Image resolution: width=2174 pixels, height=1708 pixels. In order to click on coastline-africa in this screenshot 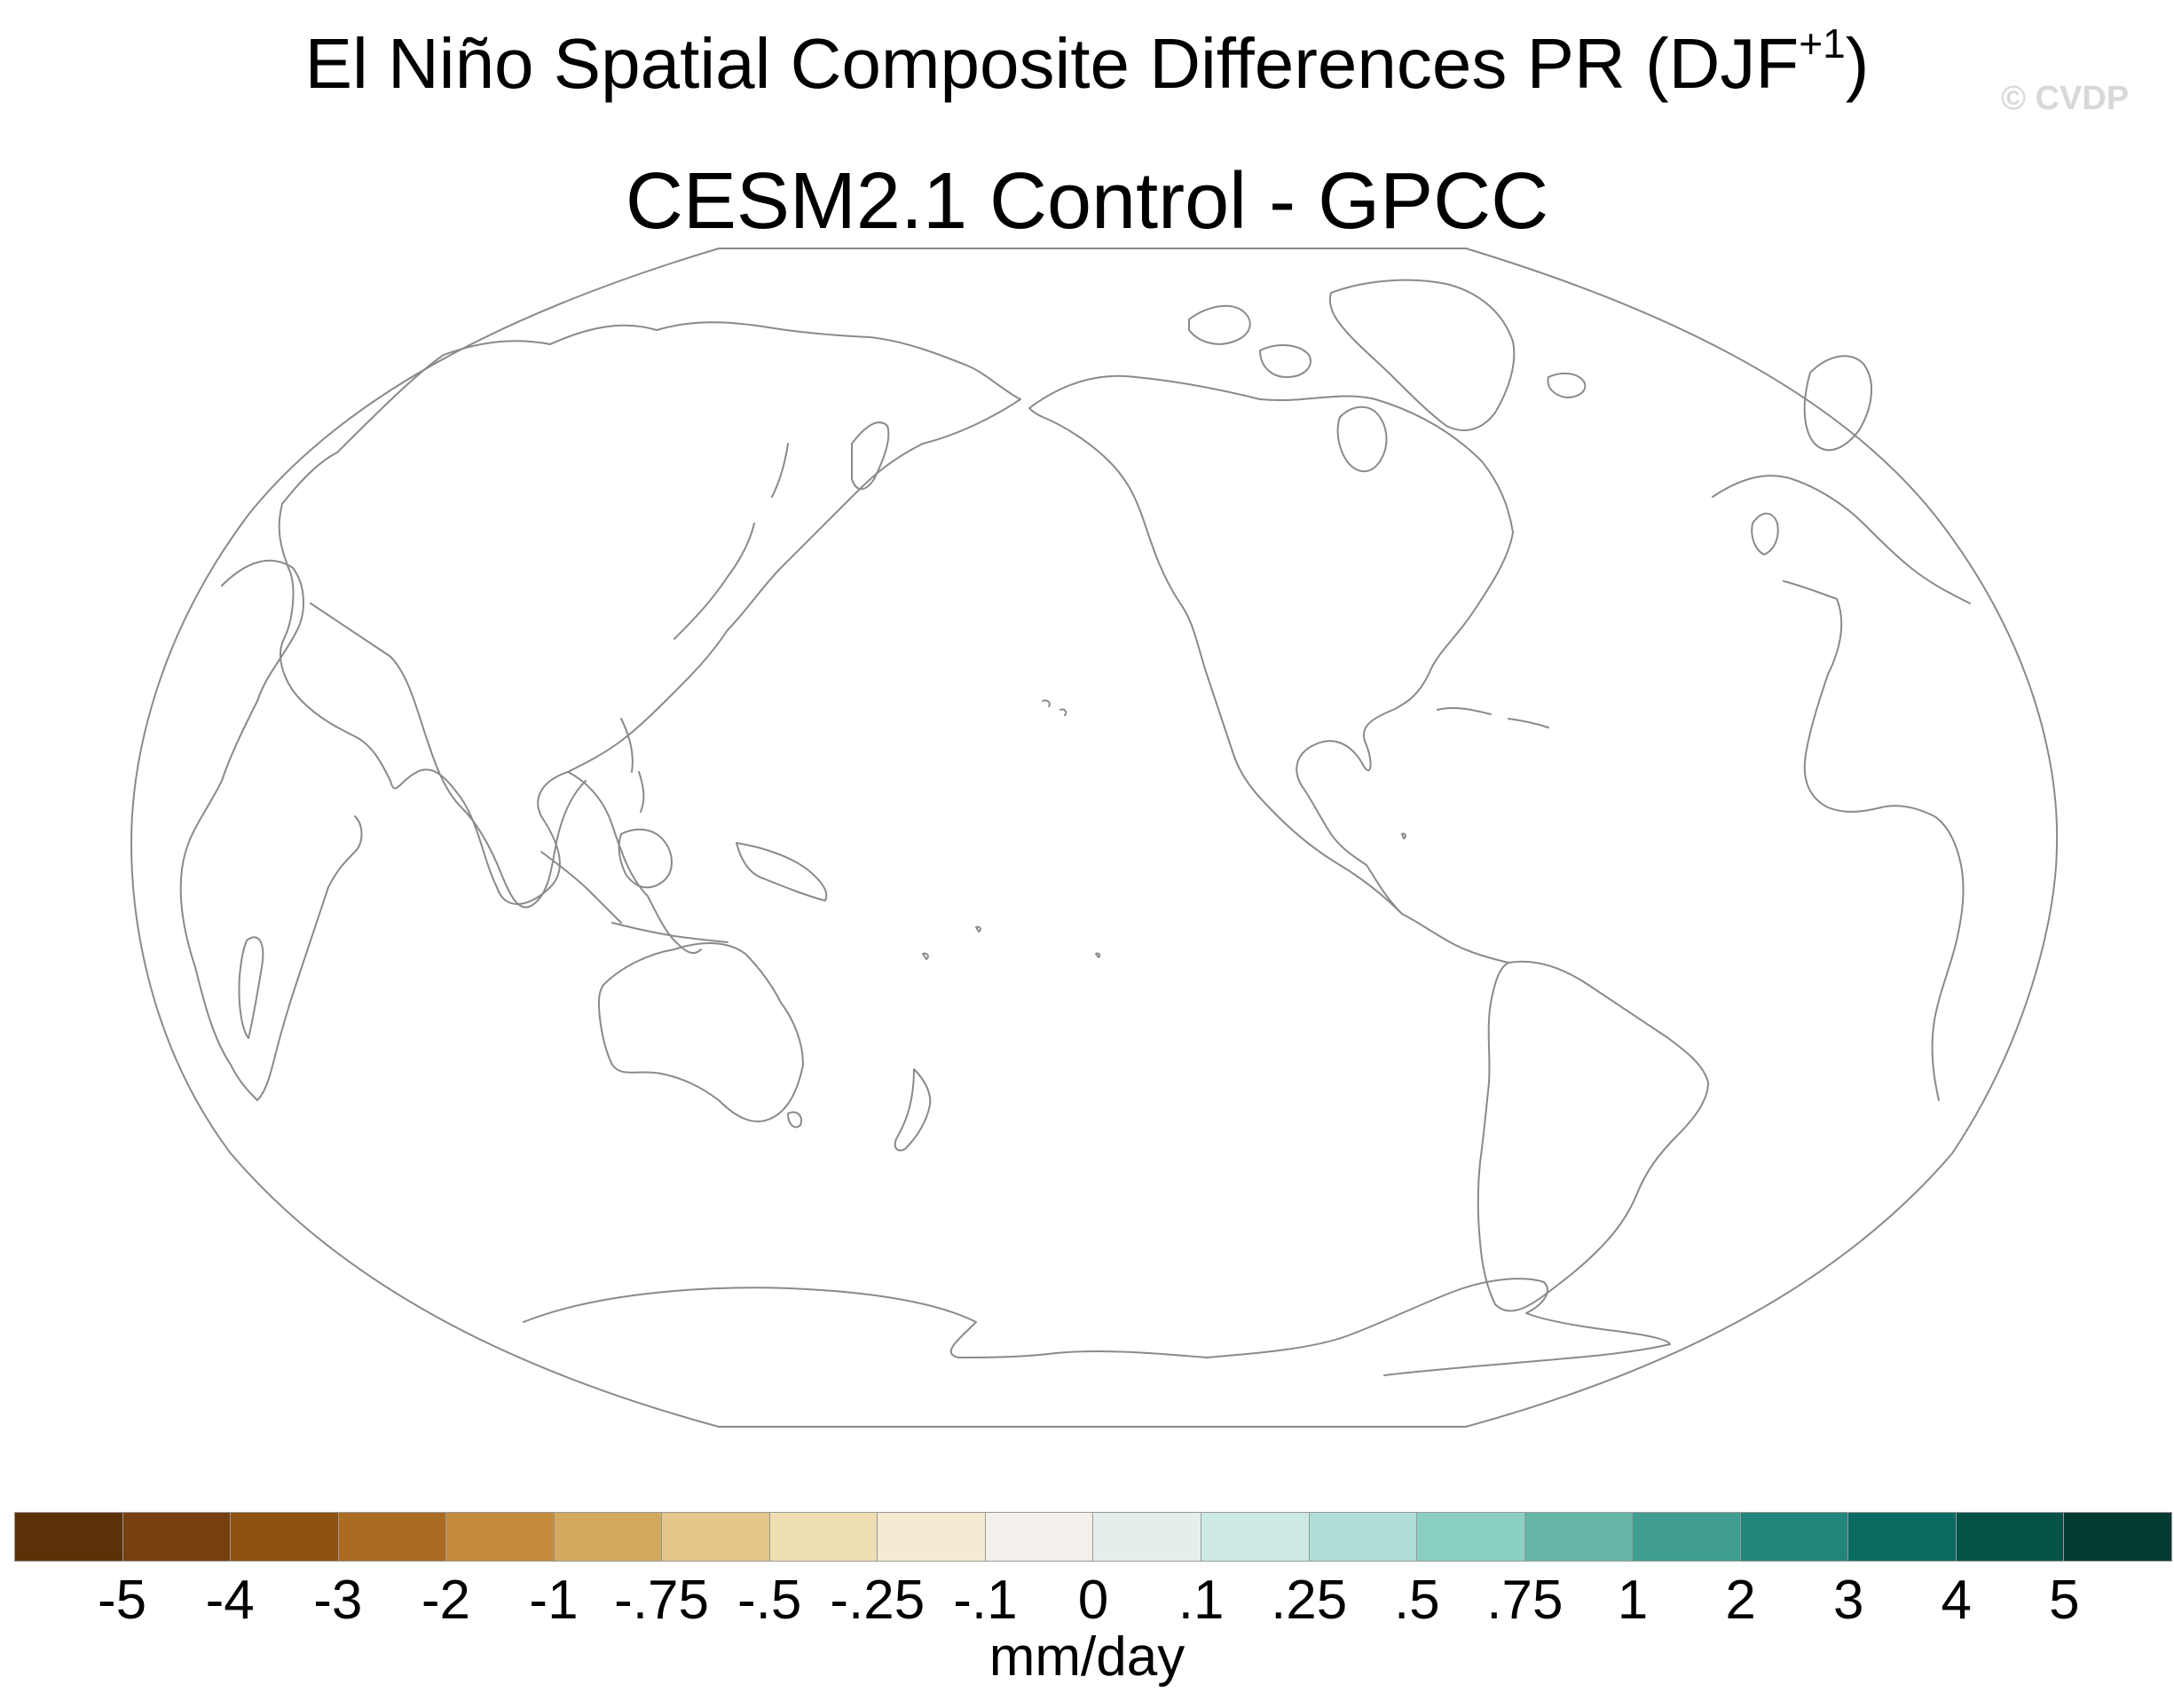, I will do `click(271, 830)`.